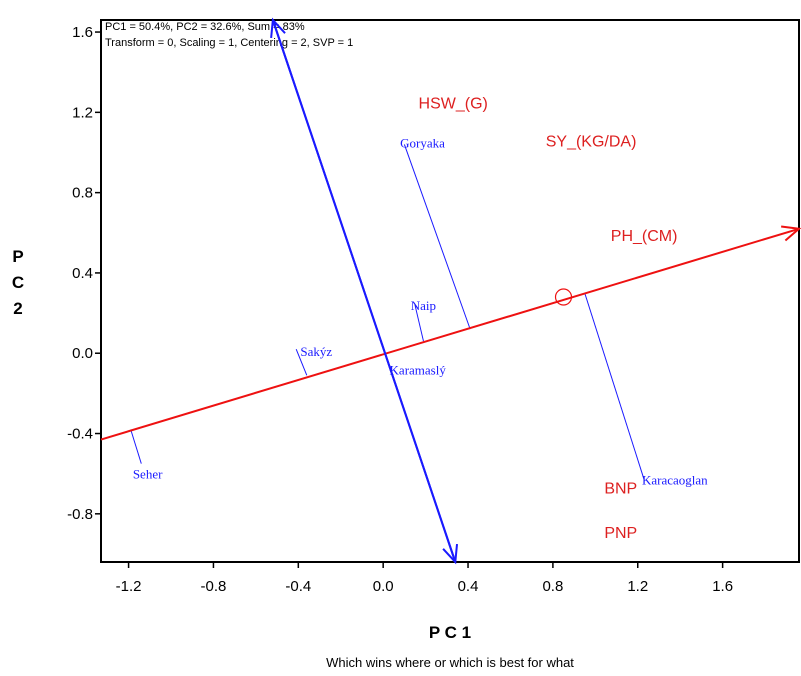 Image resolution: width=801 pixels, height=676 pixels. Describe the element at coordinates (298, 586) in the screenshot. I see `x-tick-label--0.4: -0.4` at that location.